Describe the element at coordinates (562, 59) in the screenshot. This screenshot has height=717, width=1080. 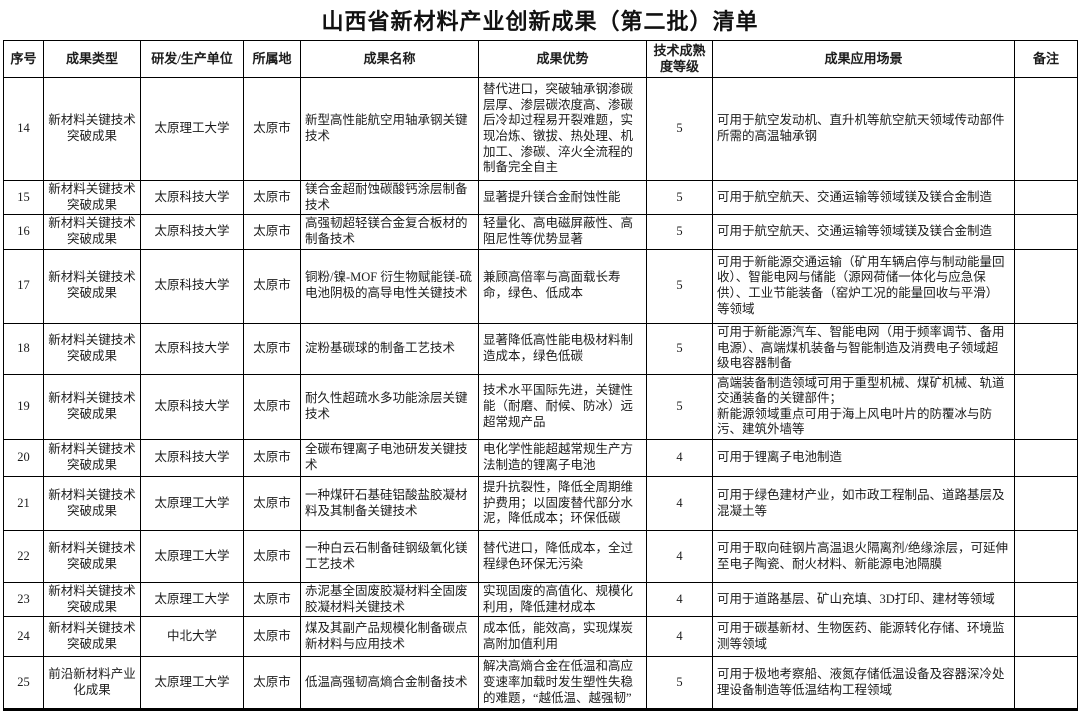
I see `col-header-achievement-advantage: 成果优势` at that location.